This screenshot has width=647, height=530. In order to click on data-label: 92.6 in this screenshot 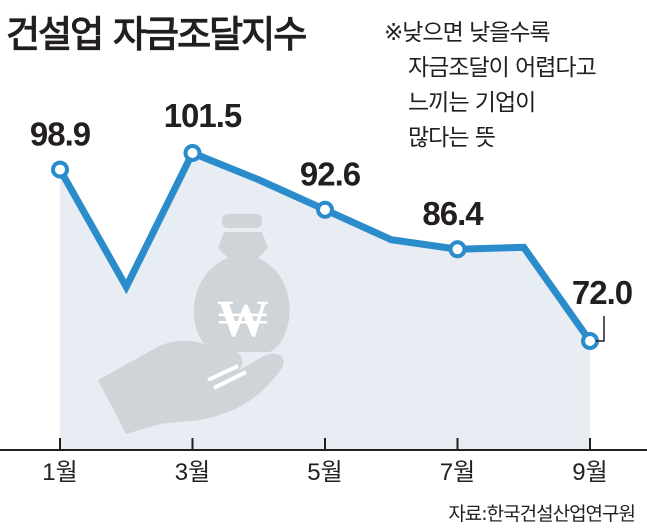, I will do `click(330, 174)`.